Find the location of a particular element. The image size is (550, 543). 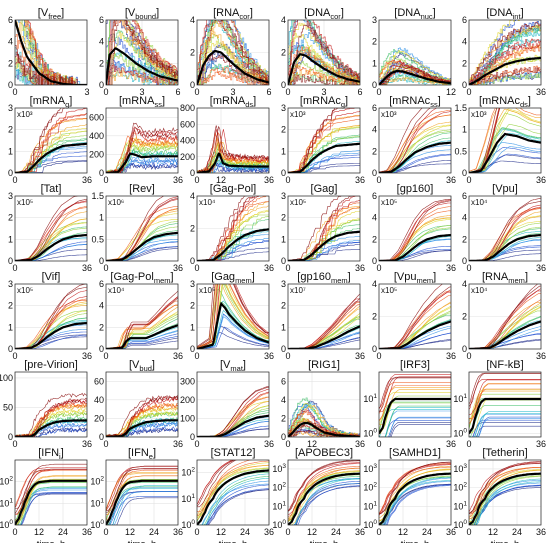

panel: 100 101 102 0 12 24 36 [IFNe] is located at coordinates (136, 492).